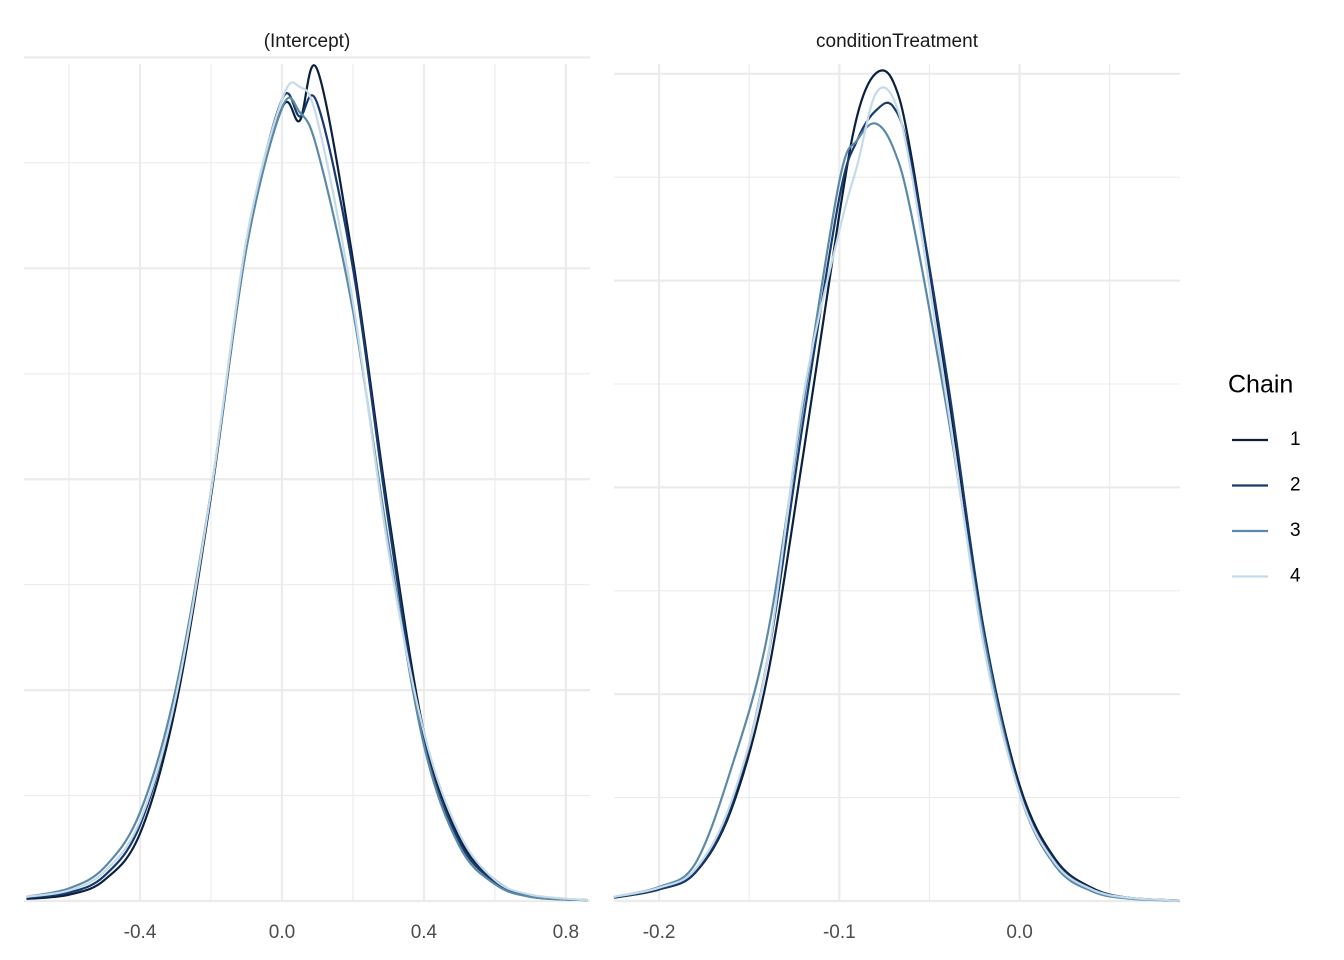  Describe the element at coordinates (140, 932) in the screenshot. I see `x-tick-label: -0.4` at that location.